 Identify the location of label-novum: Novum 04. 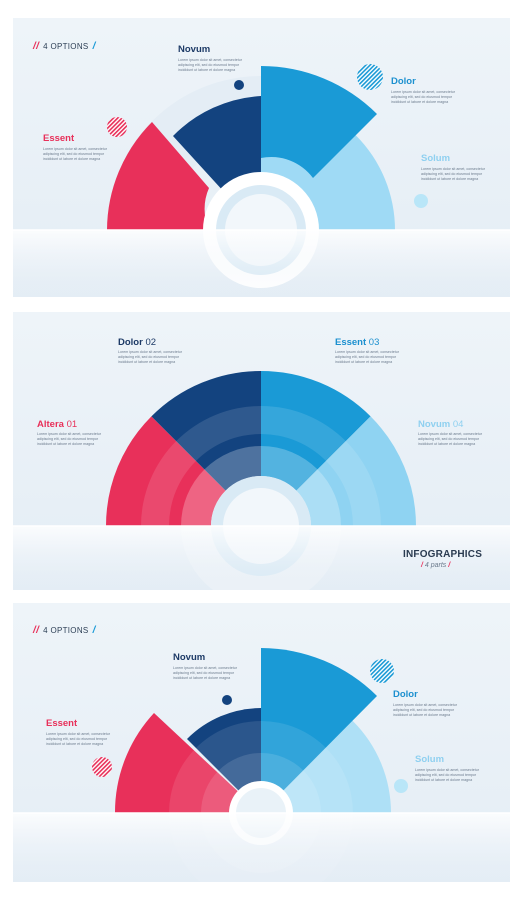
(441, 424).